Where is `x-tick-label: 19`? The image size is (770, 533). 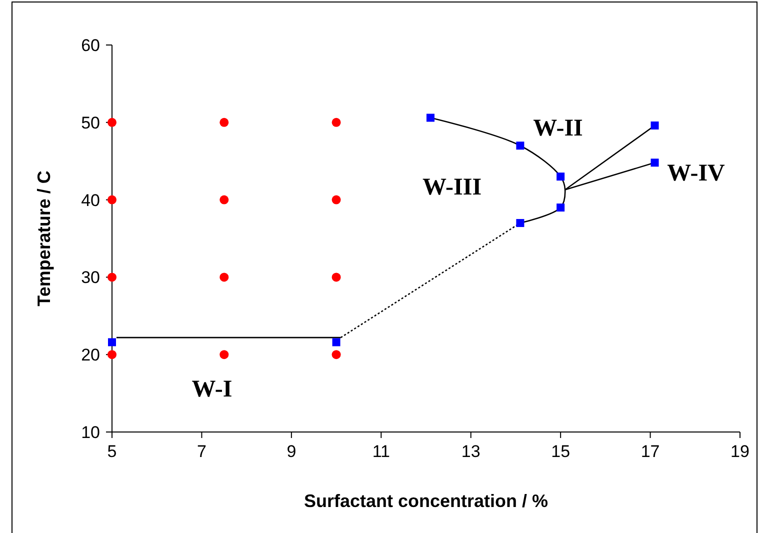 x-tick-label: 19 is located at coordinates (740, 451).